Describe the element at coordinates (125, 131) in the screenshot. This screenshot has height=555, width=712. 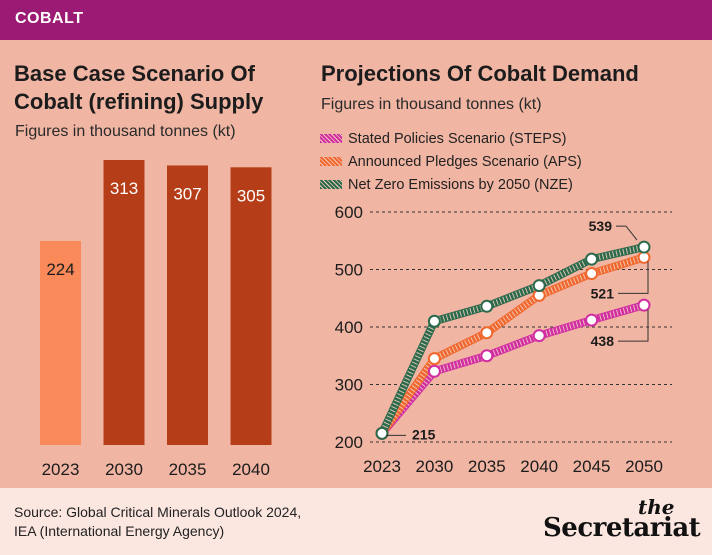
I see `left-chart-subtitle: Figures in thousand tonnes (kt)` at that location.